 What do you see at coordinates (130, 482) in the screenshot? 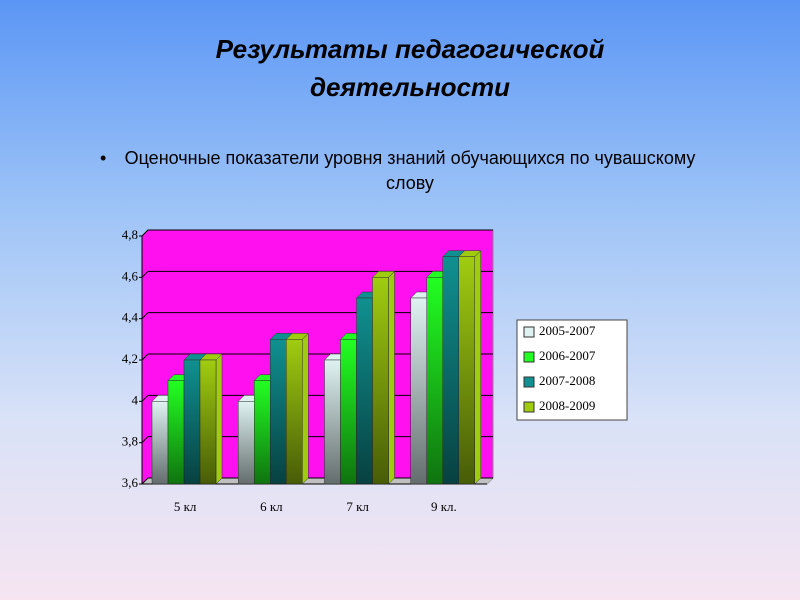
I see `y-tick-label: 3,6` at bounding box center [130, 482].